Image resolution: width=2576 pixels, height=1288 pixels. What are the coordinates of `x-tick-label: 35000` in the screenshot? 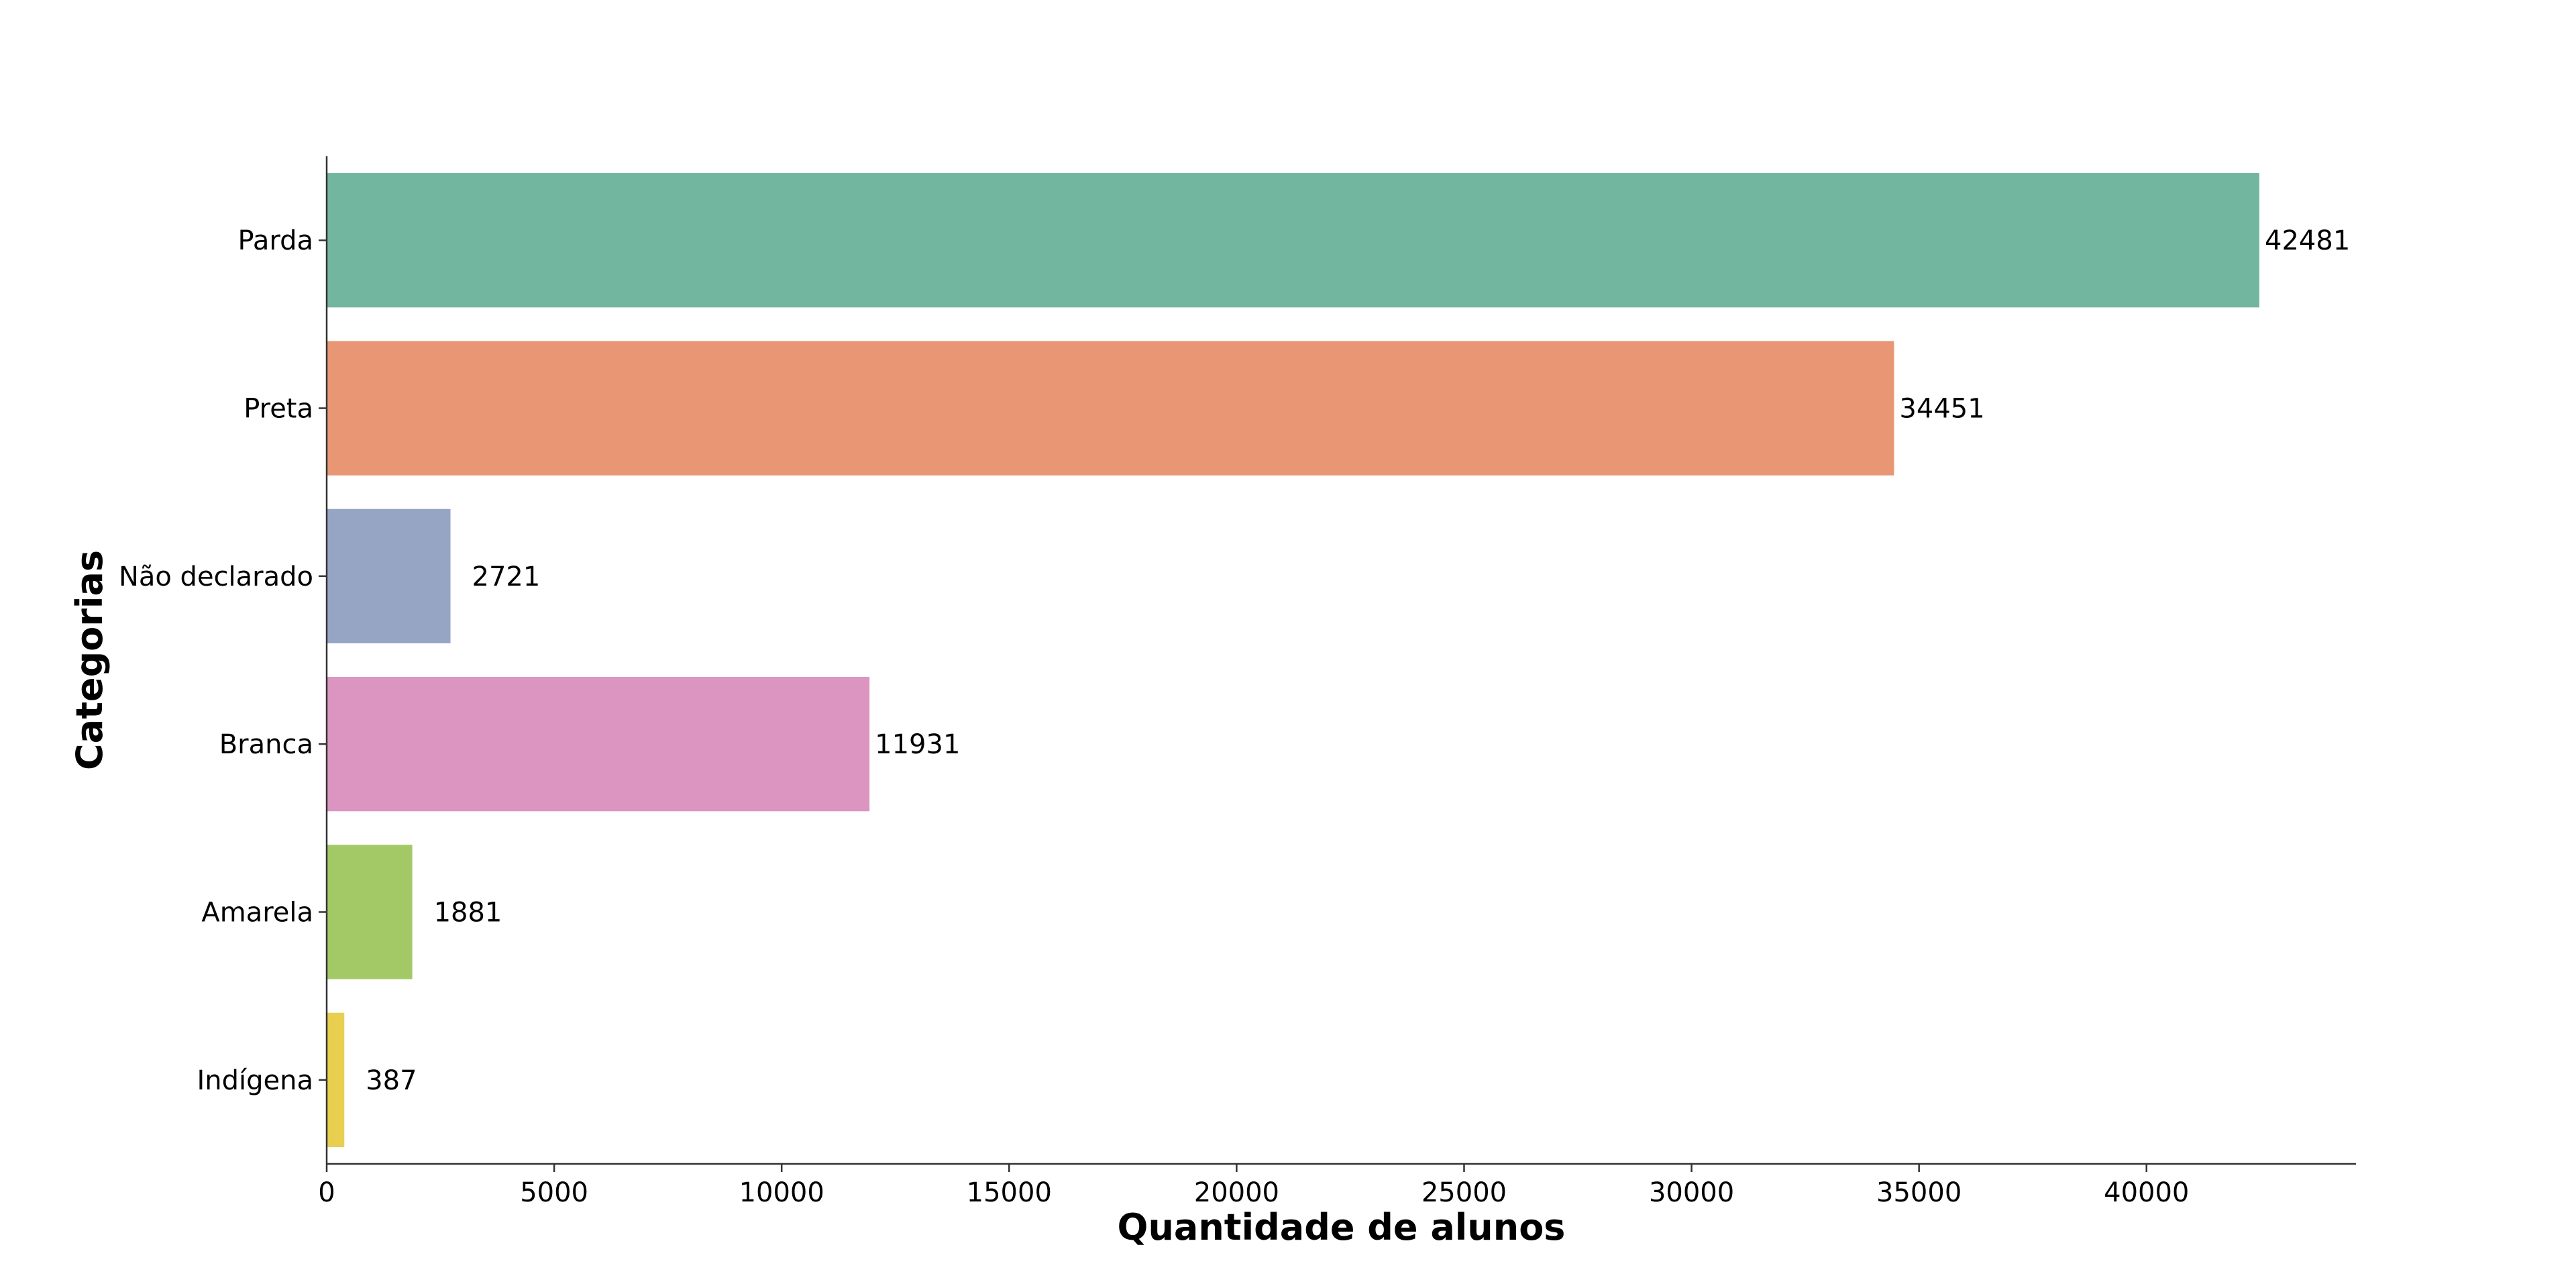 It's located at (1919, 1192).